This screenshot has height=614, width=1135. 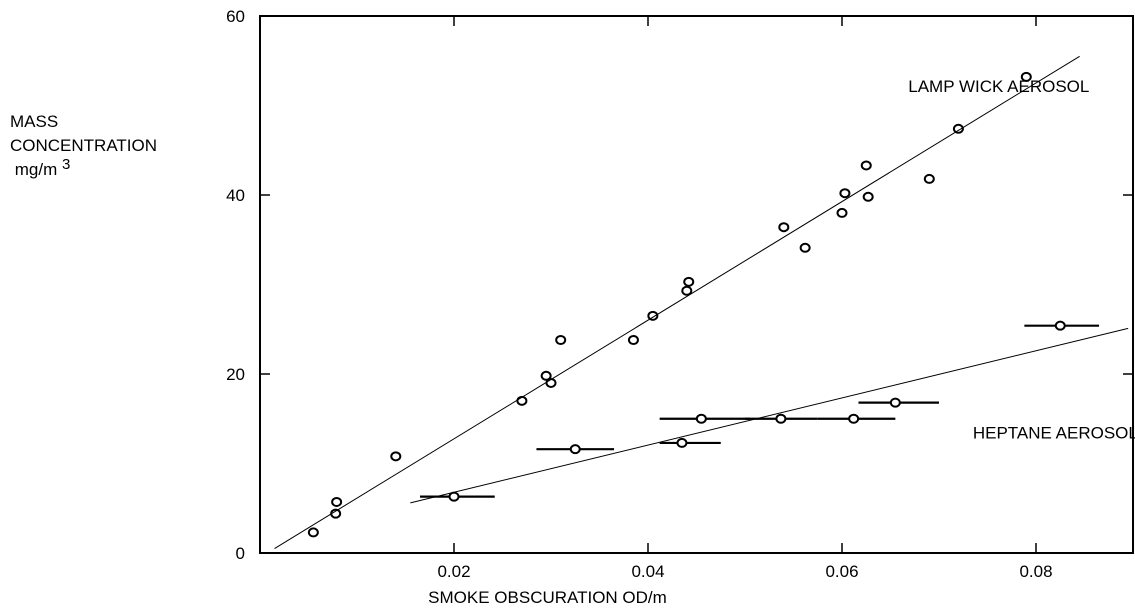 What do you see at coordinates (1021, 259) in the screenshot?
I see `series-labels: LAMP WICK AEROSOL HEPTANE AEROSOL` at bounding box center [1021, 259].